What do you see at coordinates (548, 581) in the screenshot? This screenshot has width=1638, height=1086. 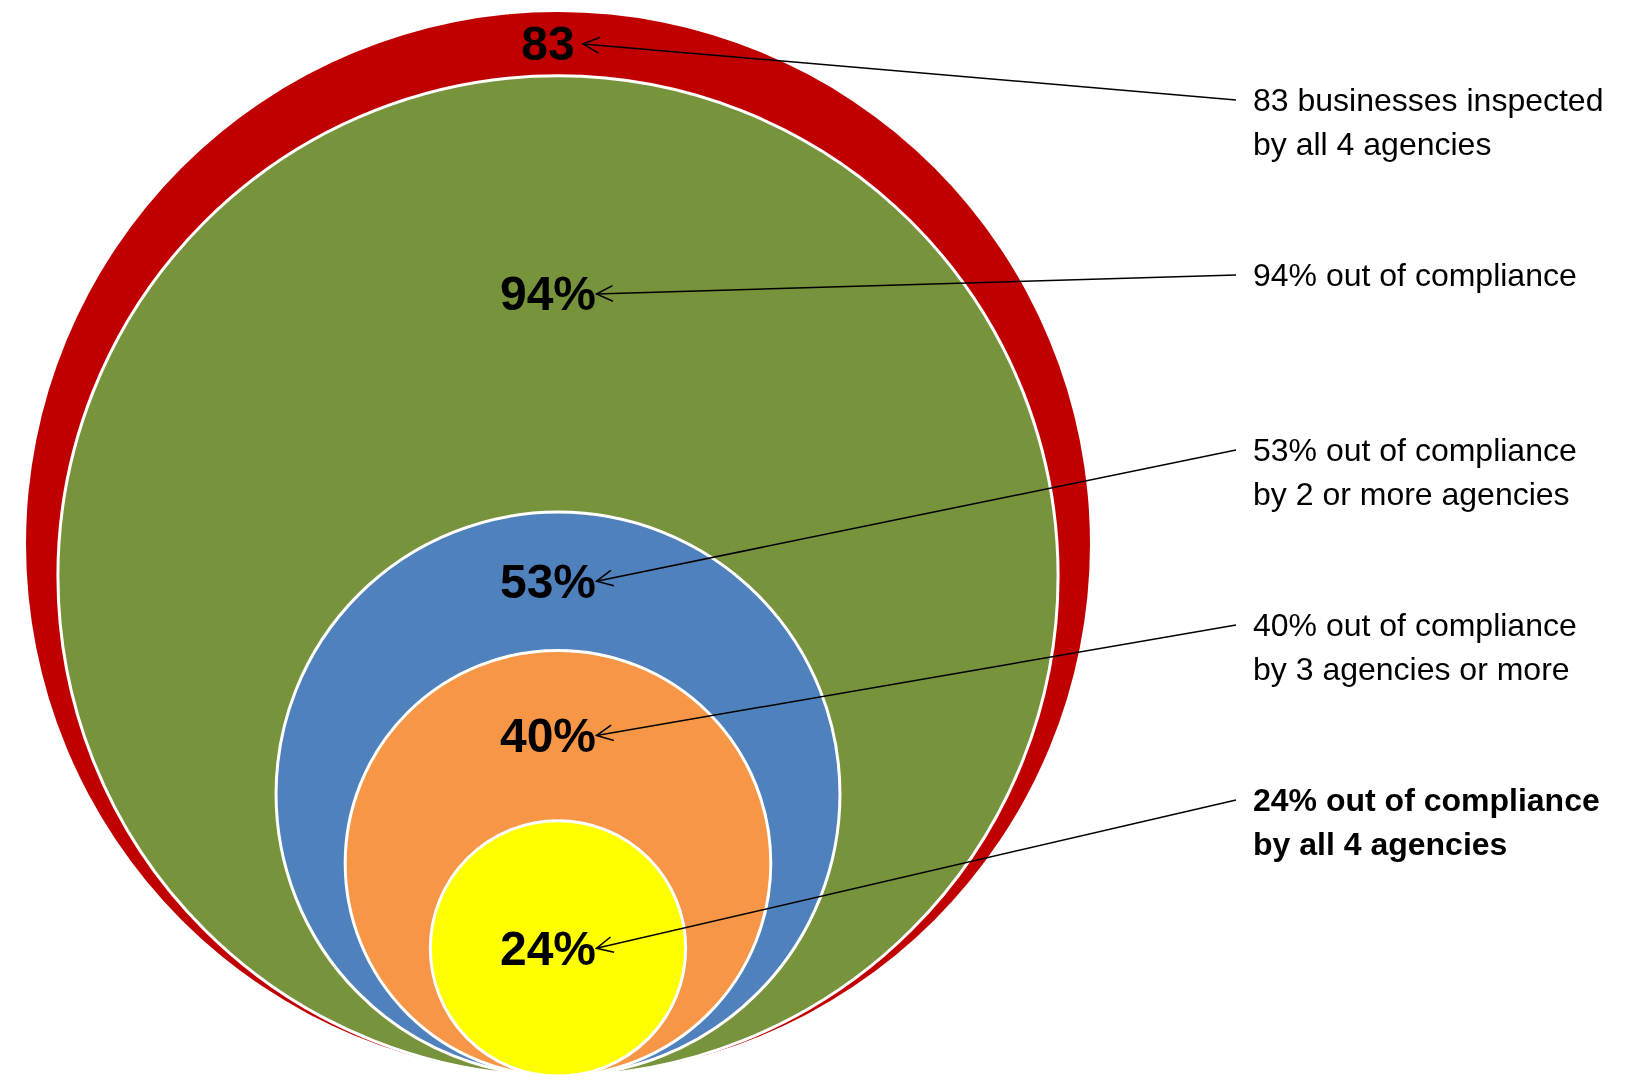 I see `data-label: 53%` at bounding box center [548, 581].